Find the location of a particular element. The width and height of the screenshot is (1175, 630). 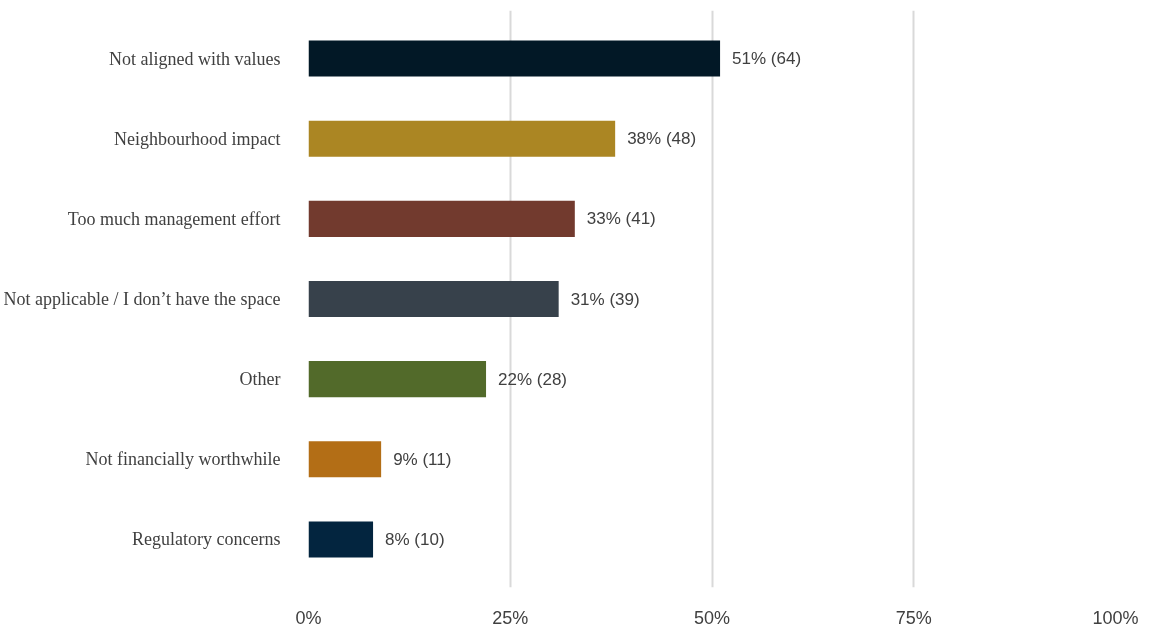

data-label: 8% (10) is located at coordinates (415, 539).